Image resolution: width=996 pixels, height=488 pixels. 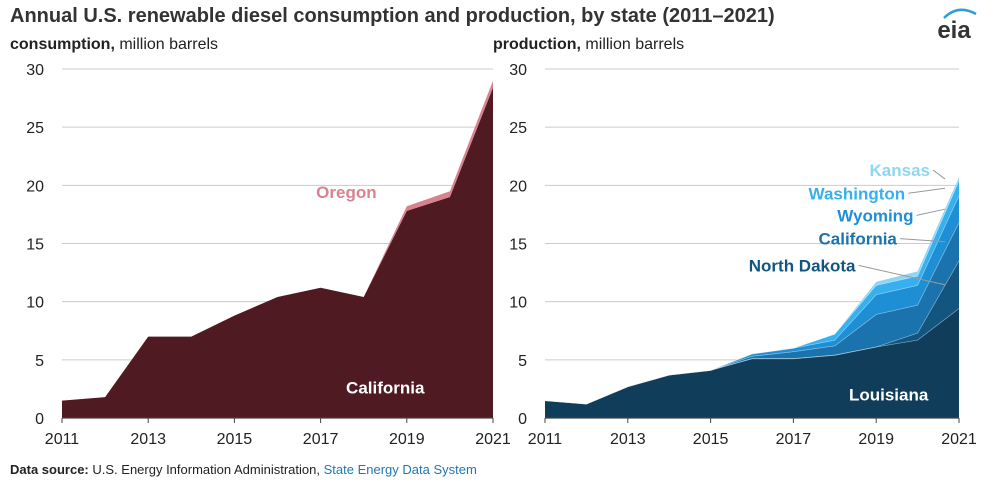 I want to click on production-x-tick-label: 2019, so click(x=876, y=439).